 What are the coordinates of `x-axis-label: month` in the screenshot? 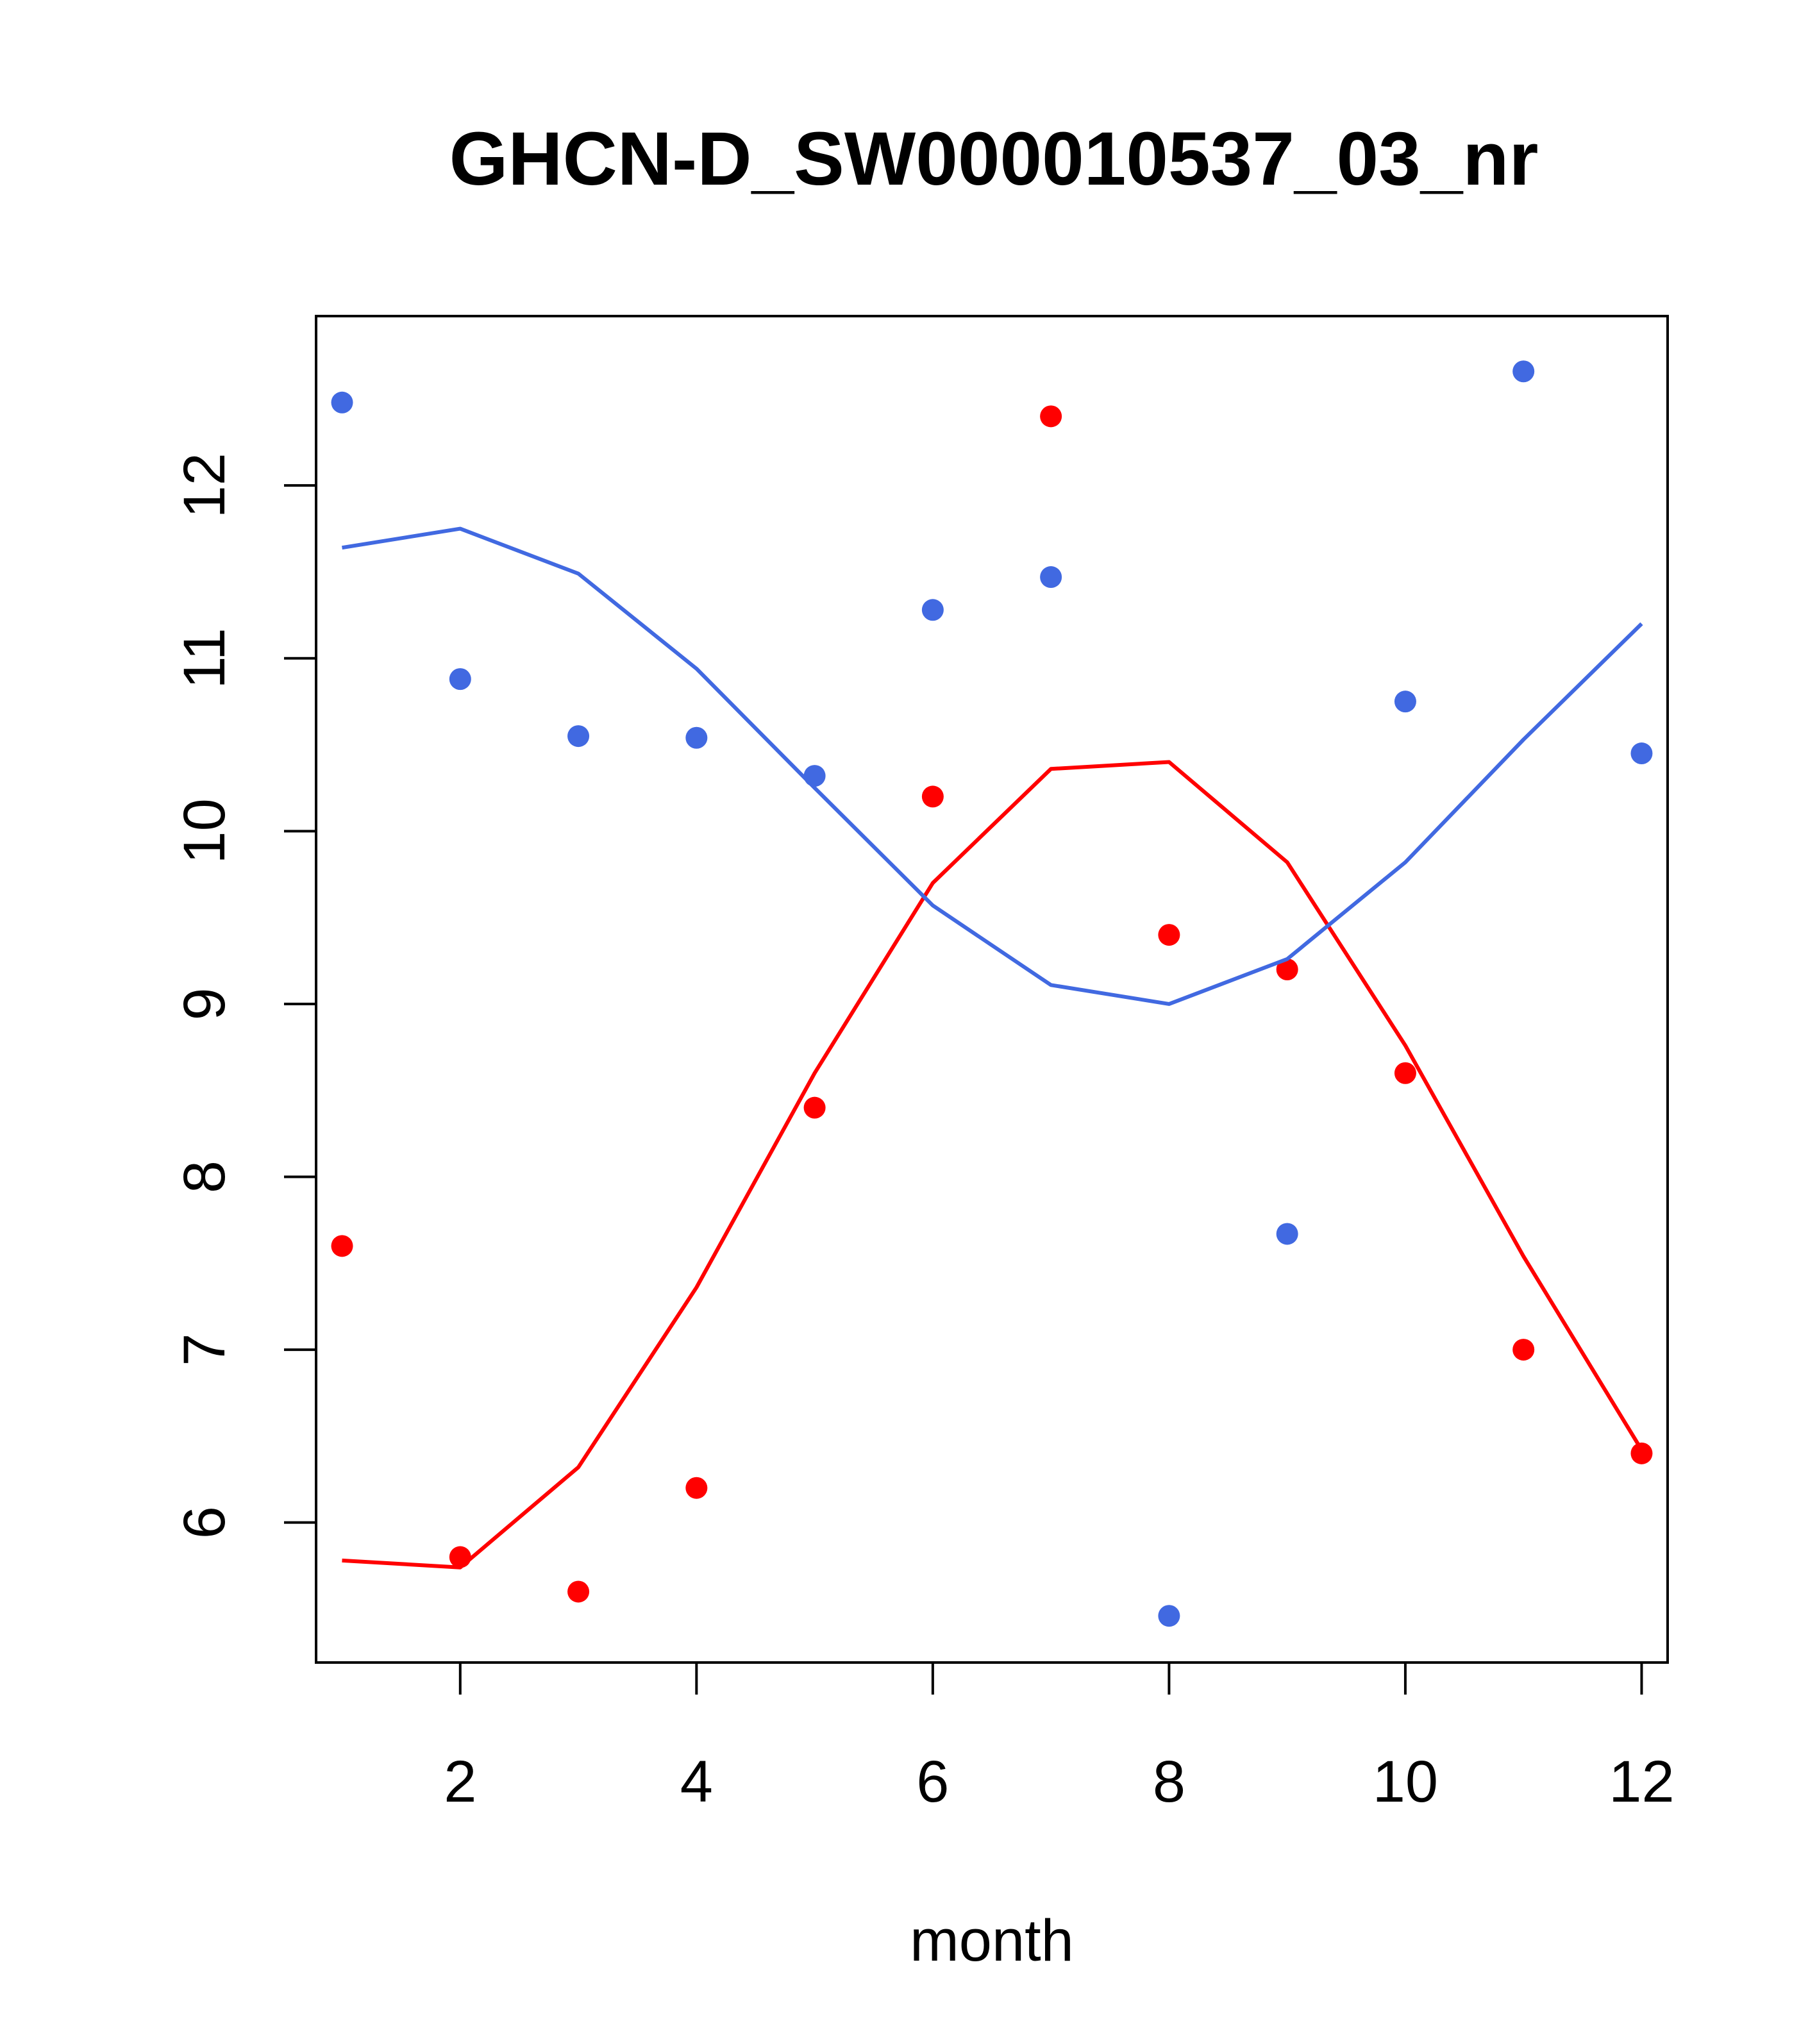 It's located at (992, 1941).